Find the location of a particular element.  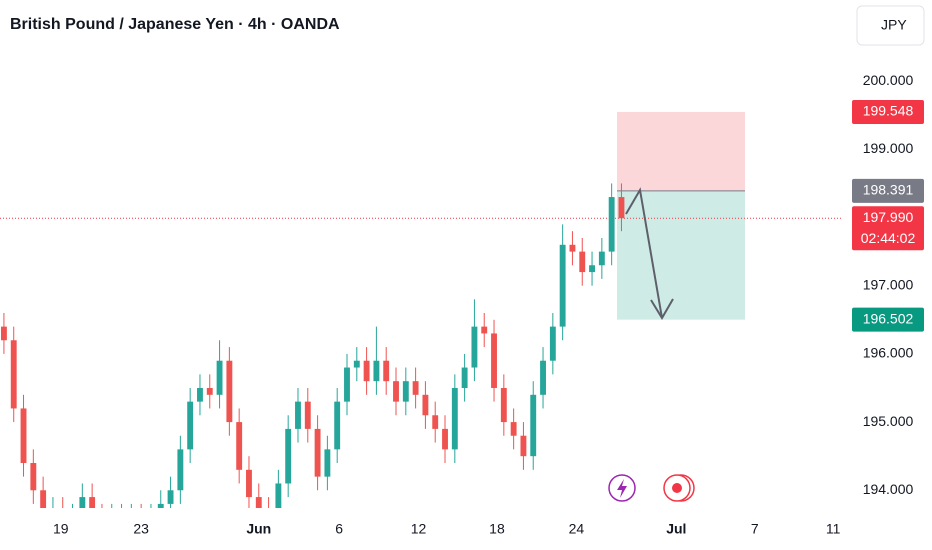

entry-badge is located at coordinates (888, 190).